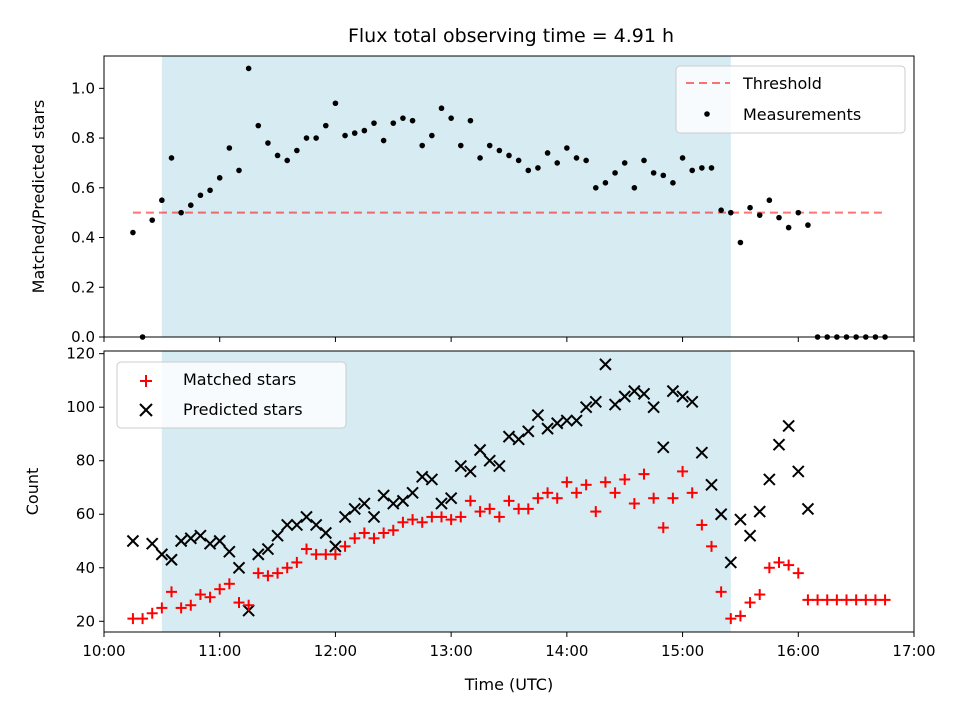 This screenshot has height=720, width=960. What do you see at coordinates (83, 188) in the screenshot?
I see `y-tick-label: 0.6` at bounding box center [83, 188].